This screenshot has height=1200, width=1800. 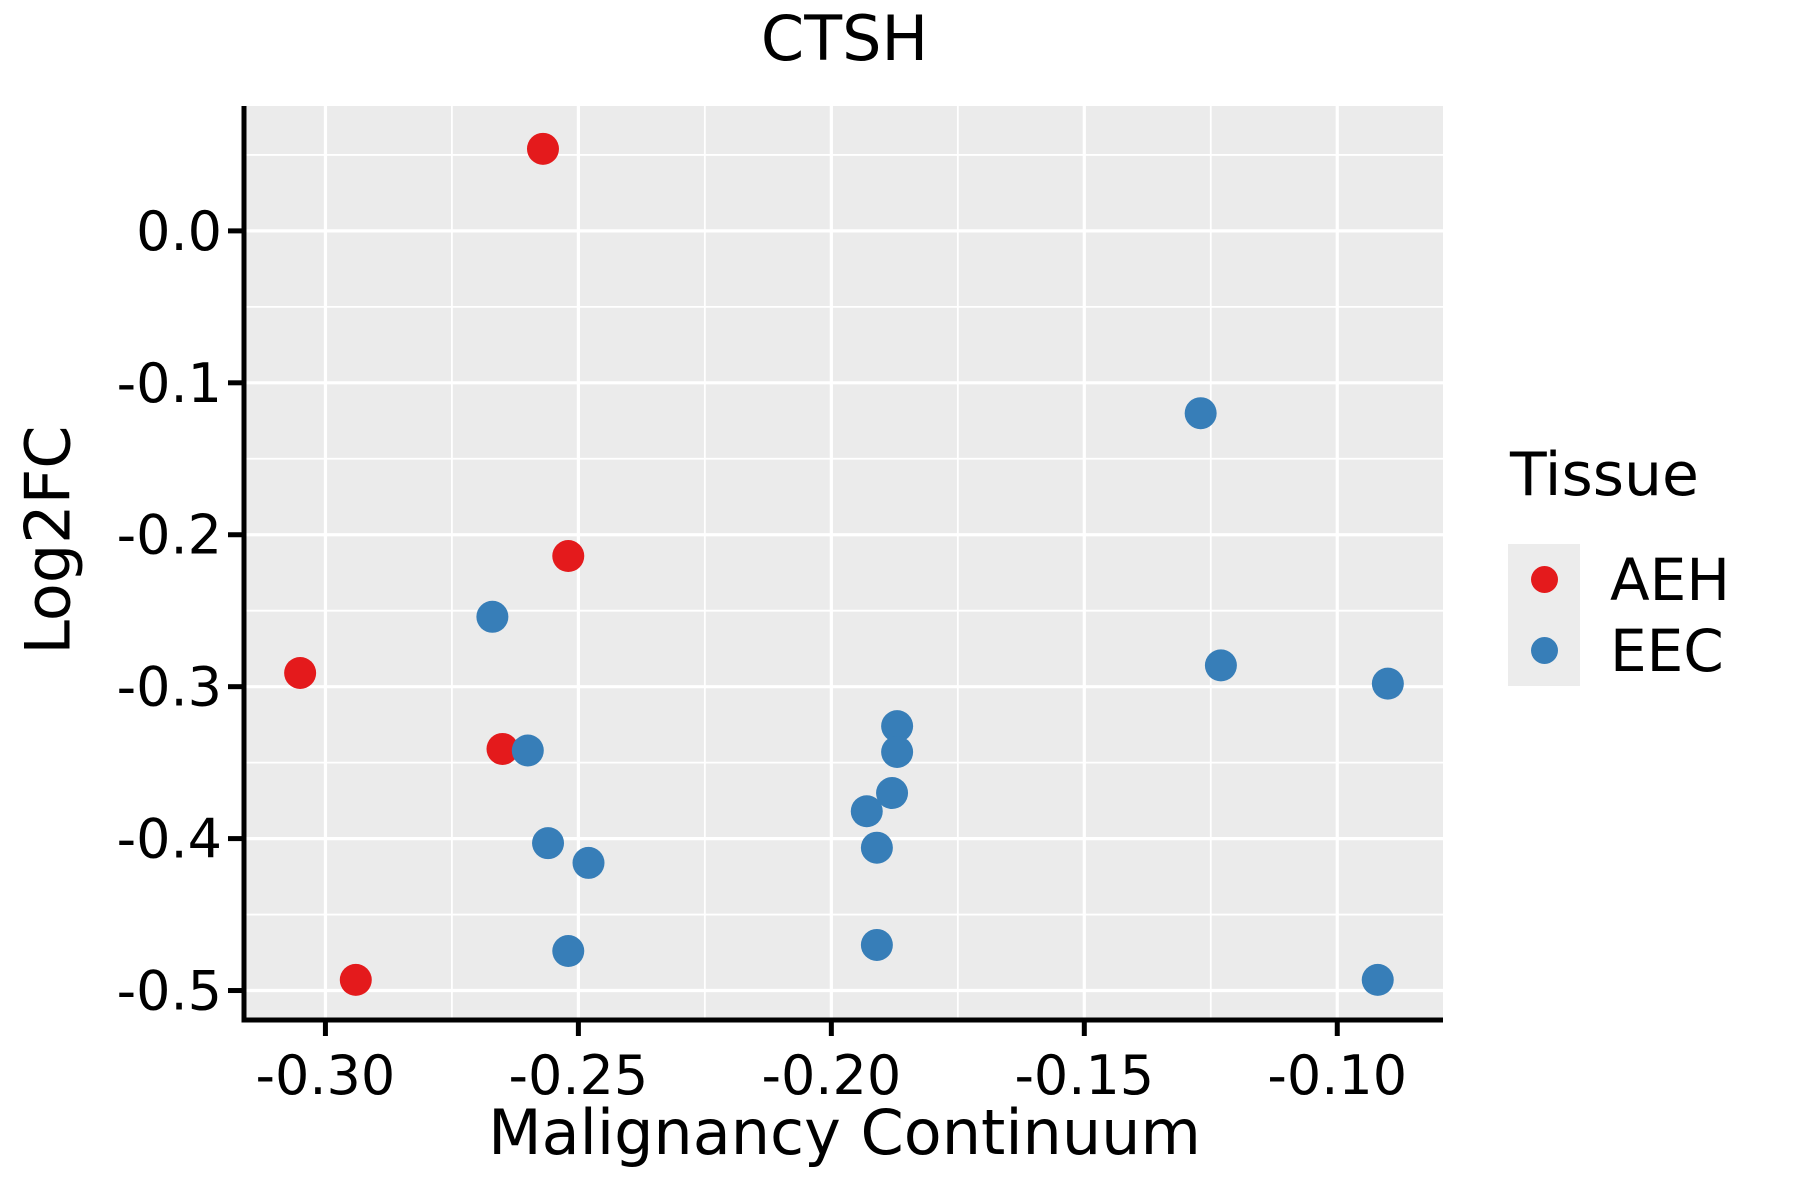 I want to click on x-tick-label: -0.15, so click(x=1084, y=1075).